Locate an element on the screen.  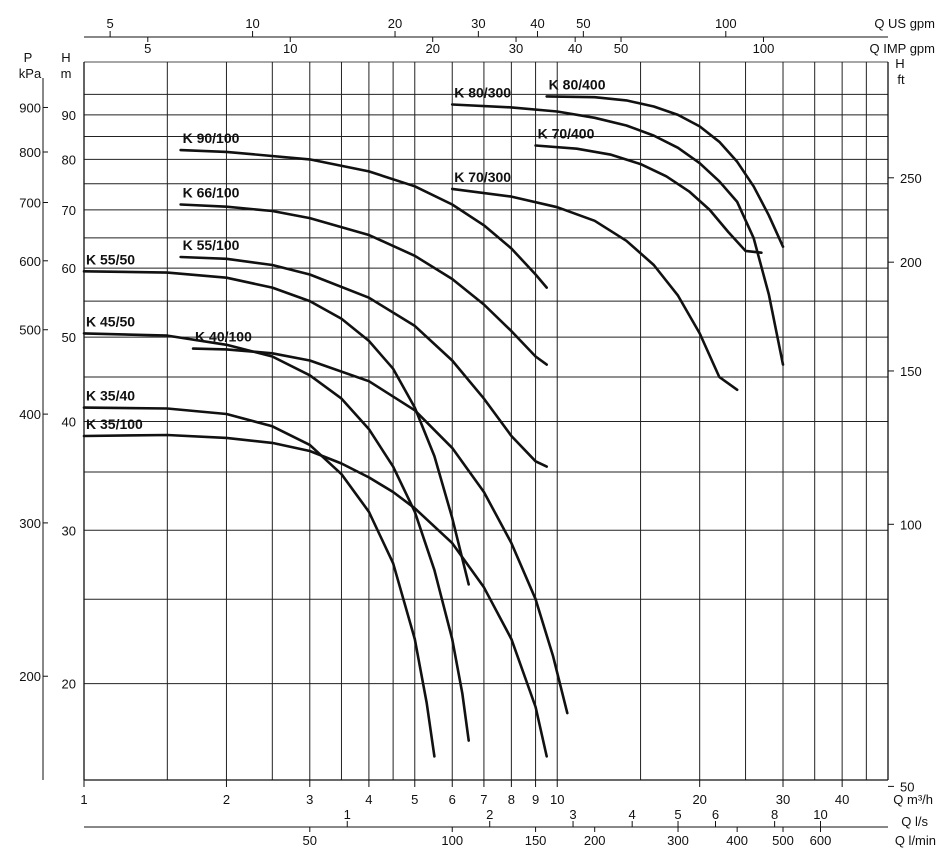
series-label: K 45/50 is located at coordinates (110, 321).